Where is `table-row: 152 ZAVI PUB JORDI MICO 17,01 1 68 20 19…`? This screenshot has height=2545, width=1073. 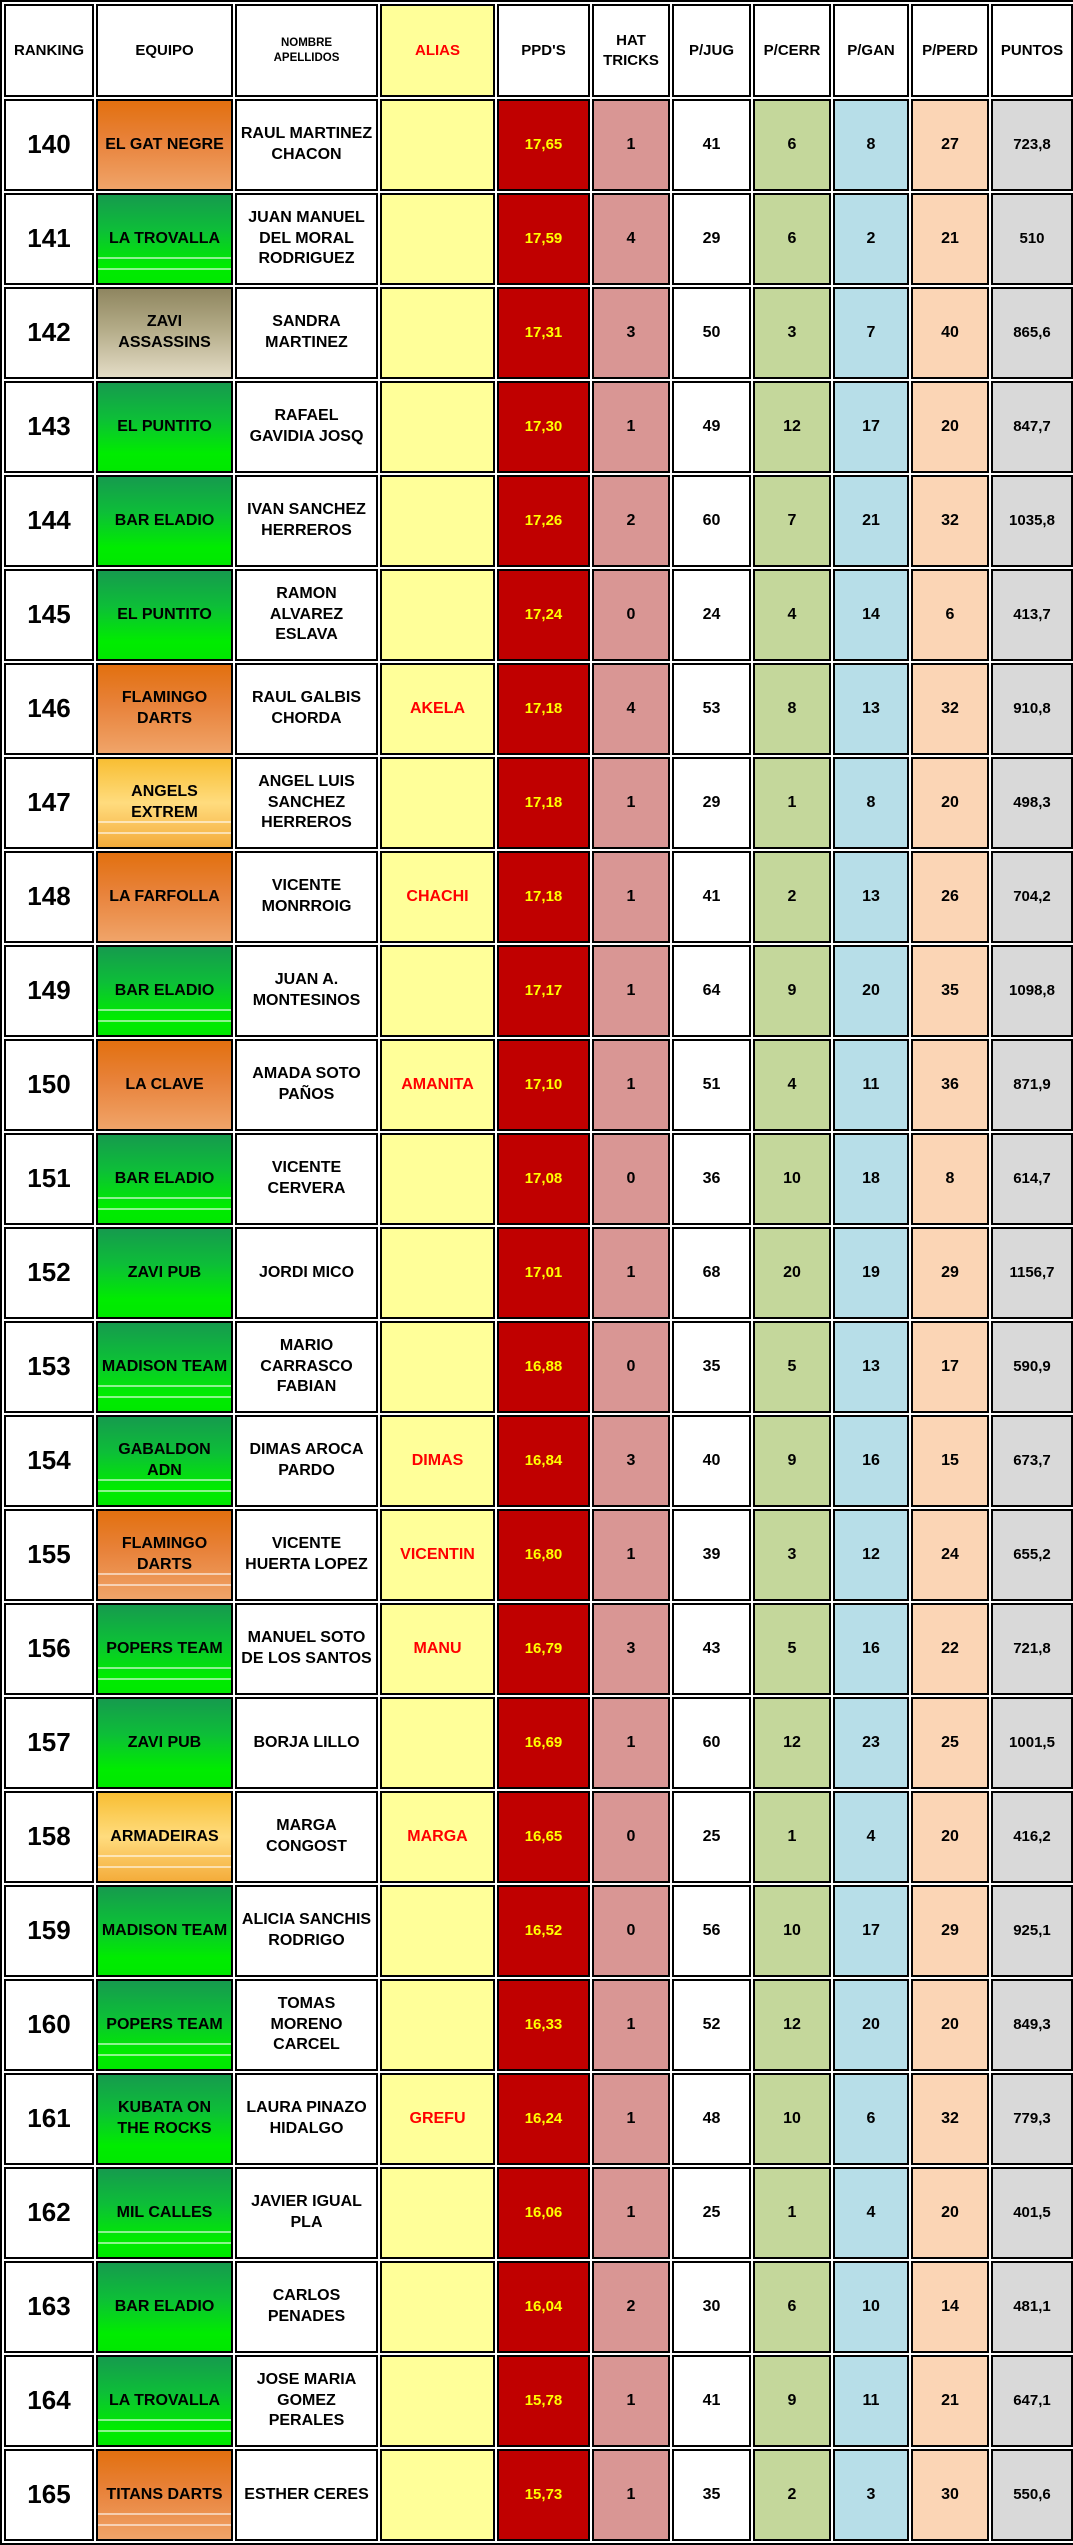 table-row: 152 ZAVI PUB JORDI MICO 17,01 1 68 20 19… is located at coordinates (538, 1273).